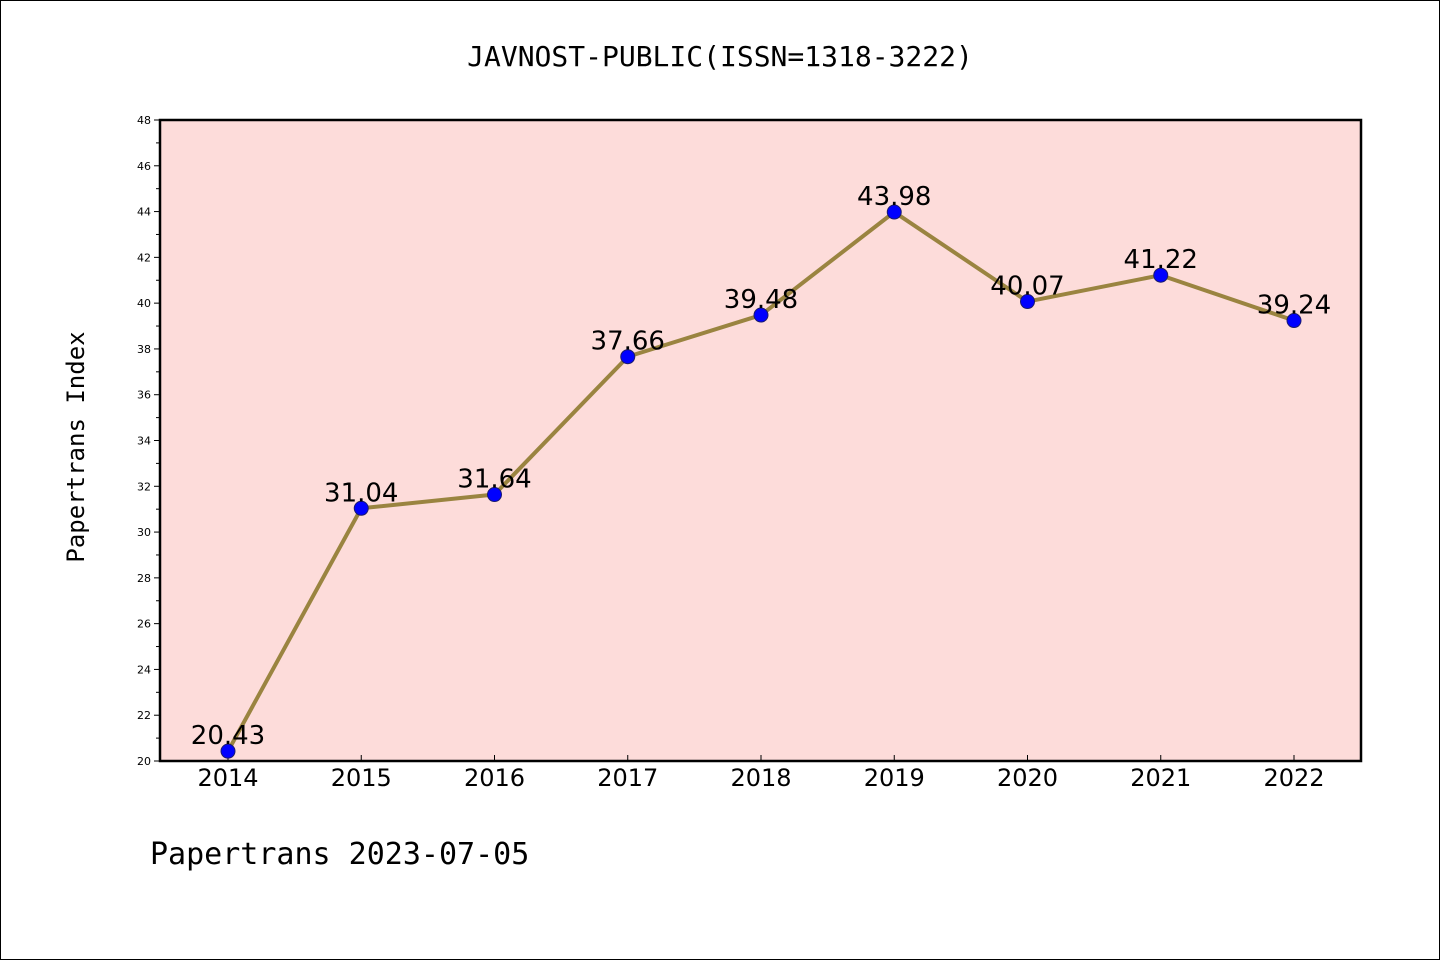 This screenshot has height=960, width=1440. I want to click on x-tick-label: 2022, so click(1293, 778).